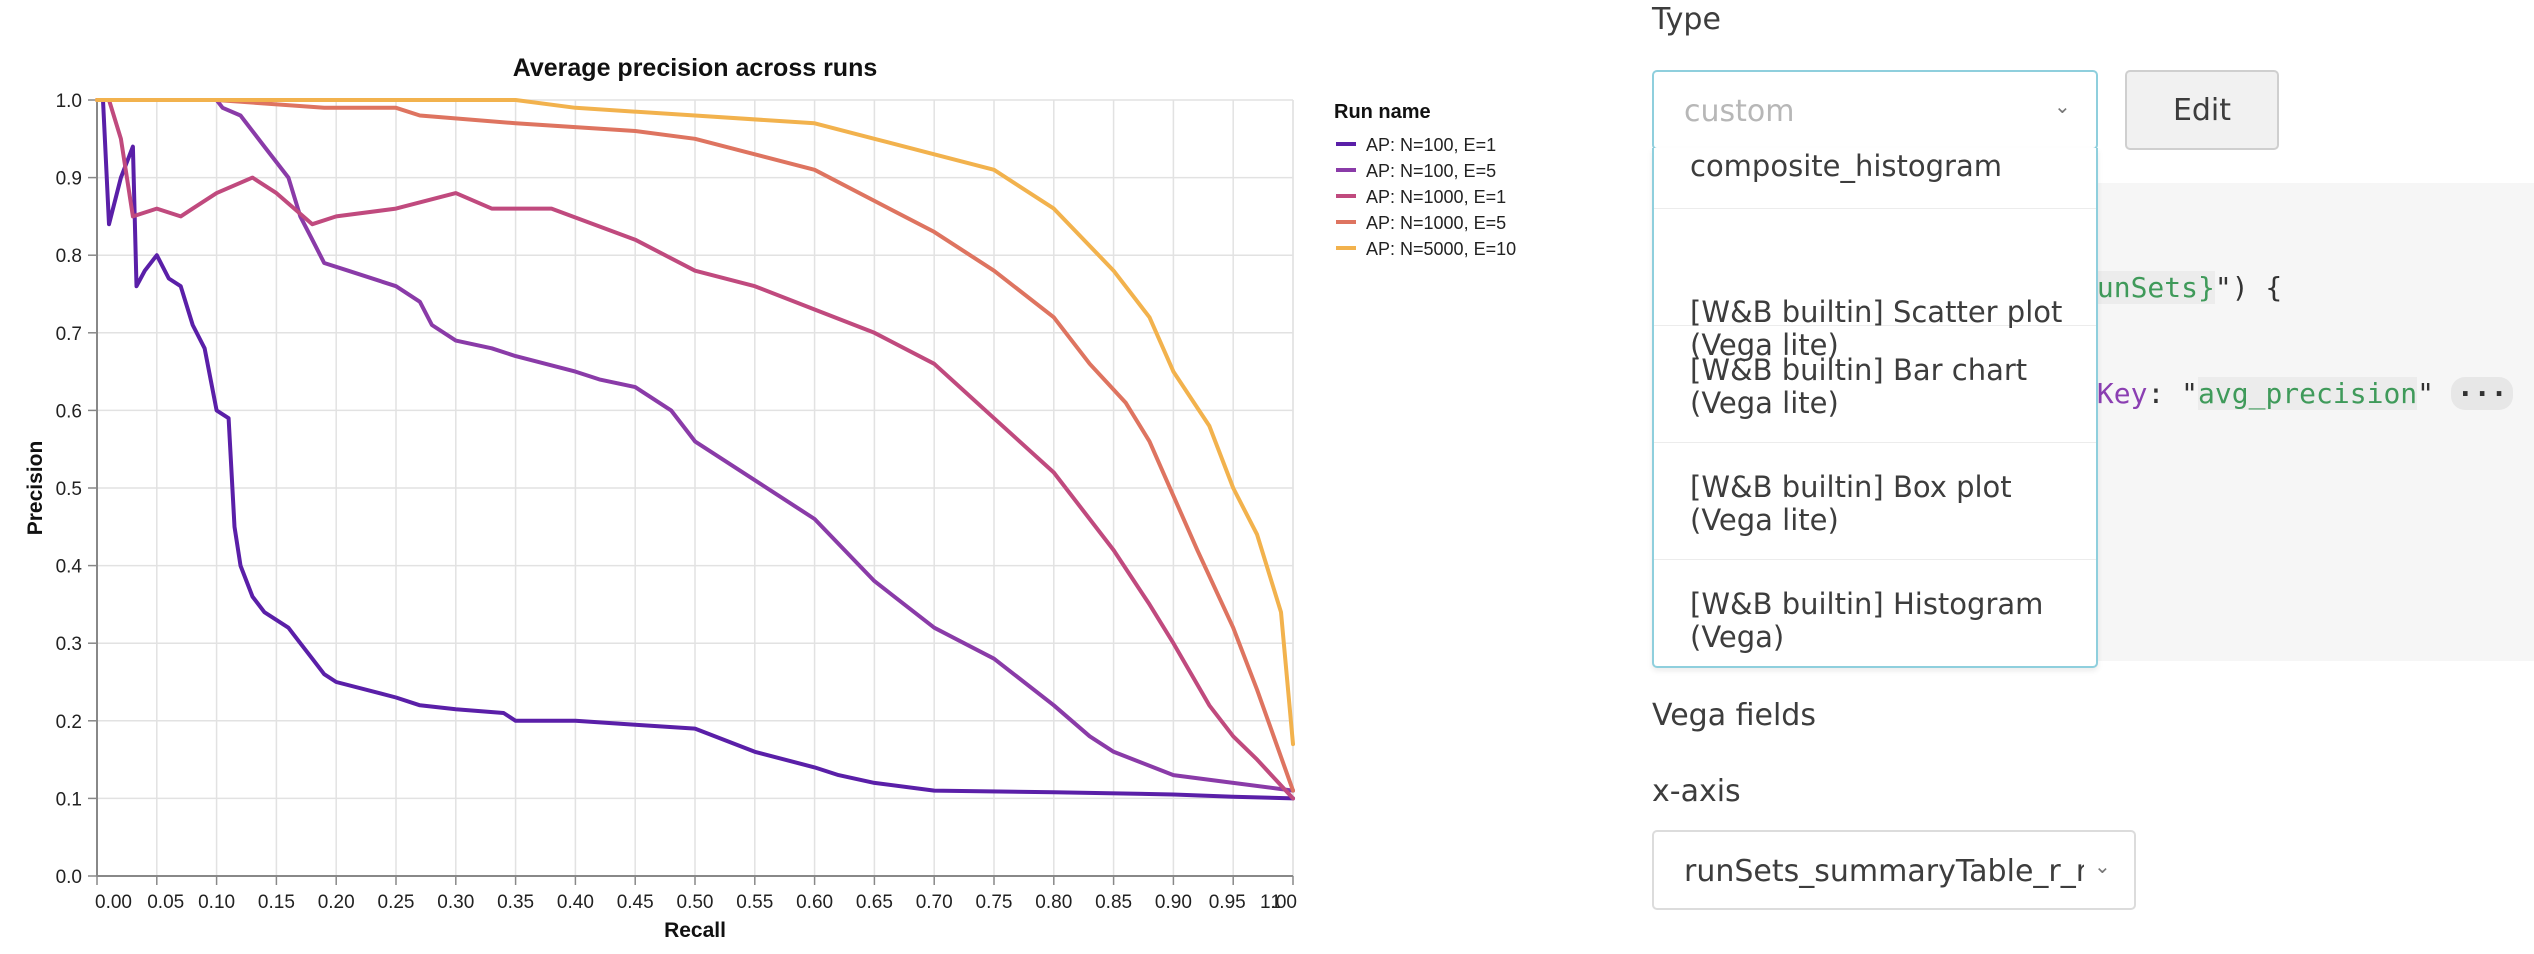 This screenshot has height=954, width=2534. I want to click on y-tick-label: 0.3, so click(69, 644).